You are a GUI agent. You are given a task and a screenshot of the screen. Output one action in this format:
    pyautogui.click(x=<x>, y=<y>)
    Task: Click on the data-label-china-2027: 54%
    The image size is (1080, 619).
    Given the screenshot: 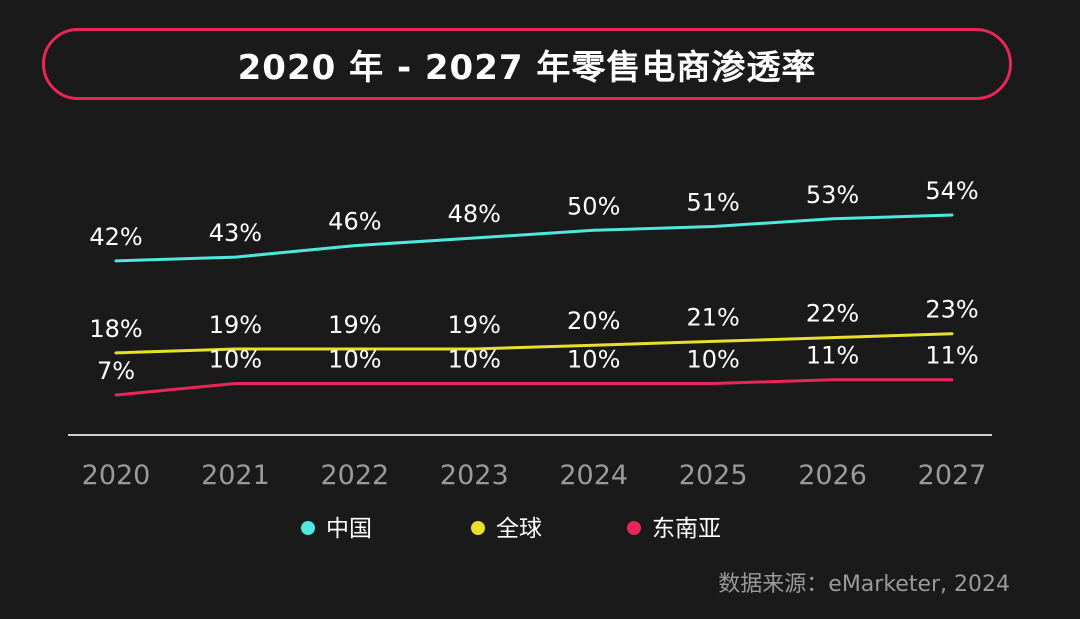 What is the action you would take?
    pyautogui.click(x=951, y=191)
    